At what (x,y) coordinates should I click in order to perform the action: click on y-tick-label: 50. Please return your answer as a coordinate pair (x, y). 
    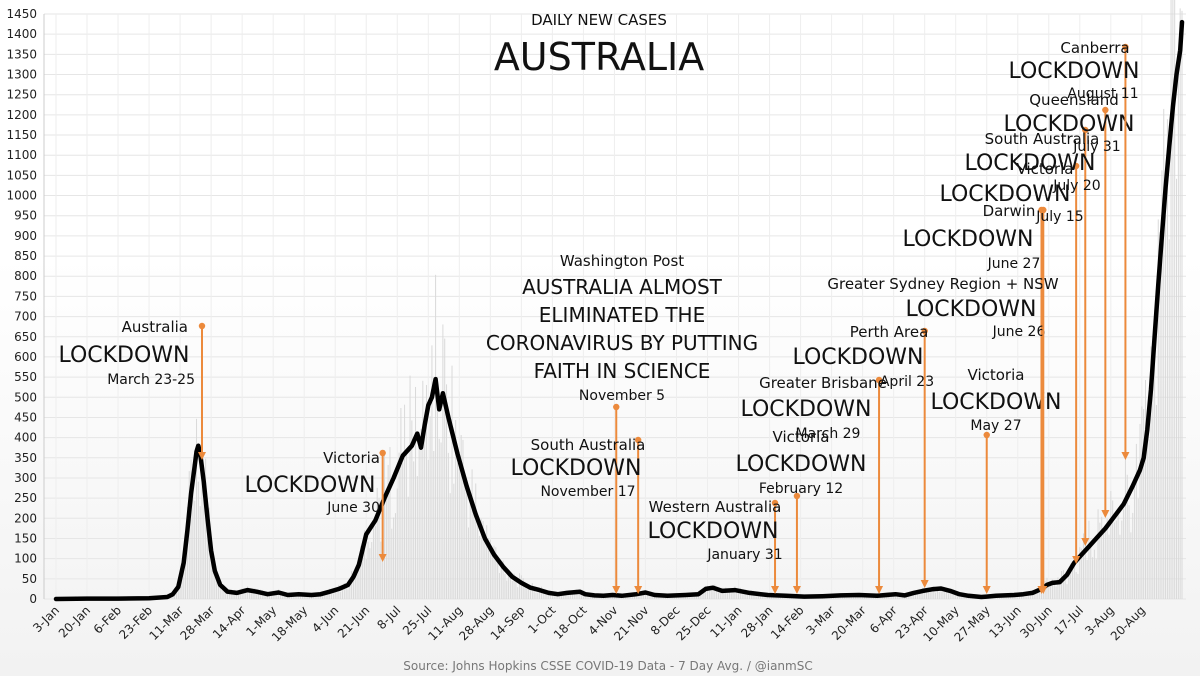
    Looking at the image, I should click on (29, 579).